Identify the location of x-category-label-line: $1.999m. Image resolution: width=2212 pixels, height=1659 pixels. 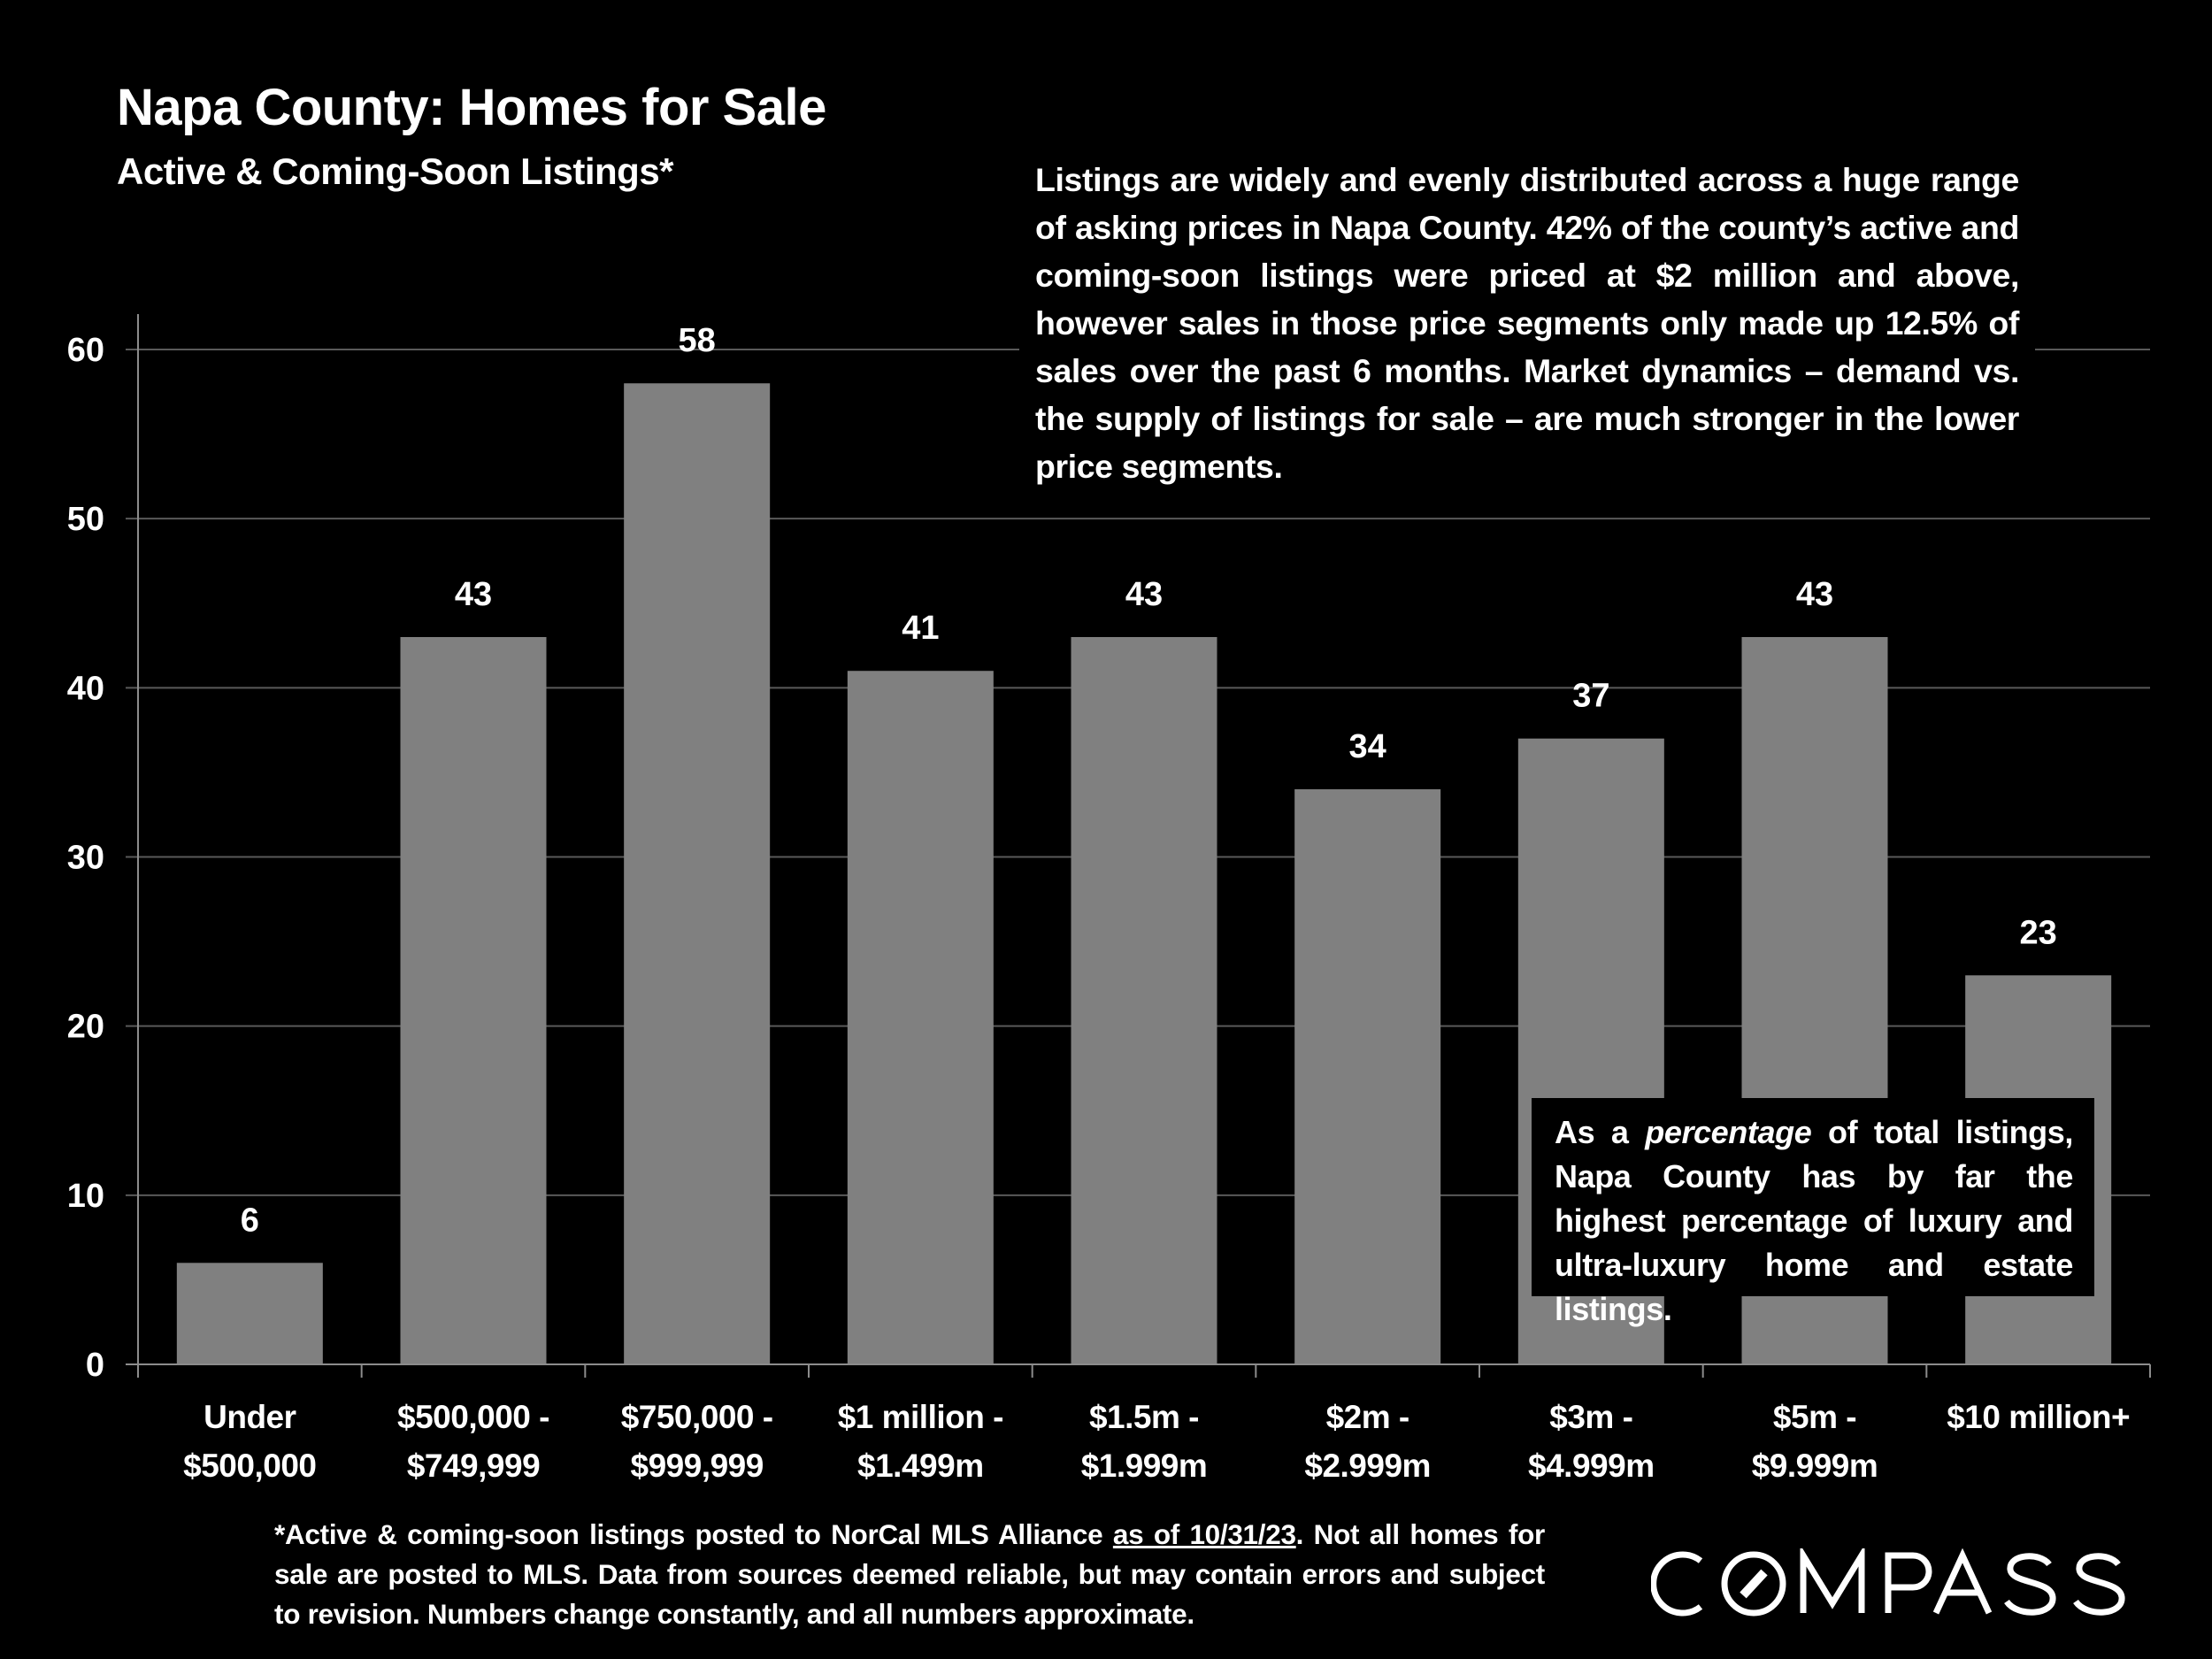
(1145, 1466).